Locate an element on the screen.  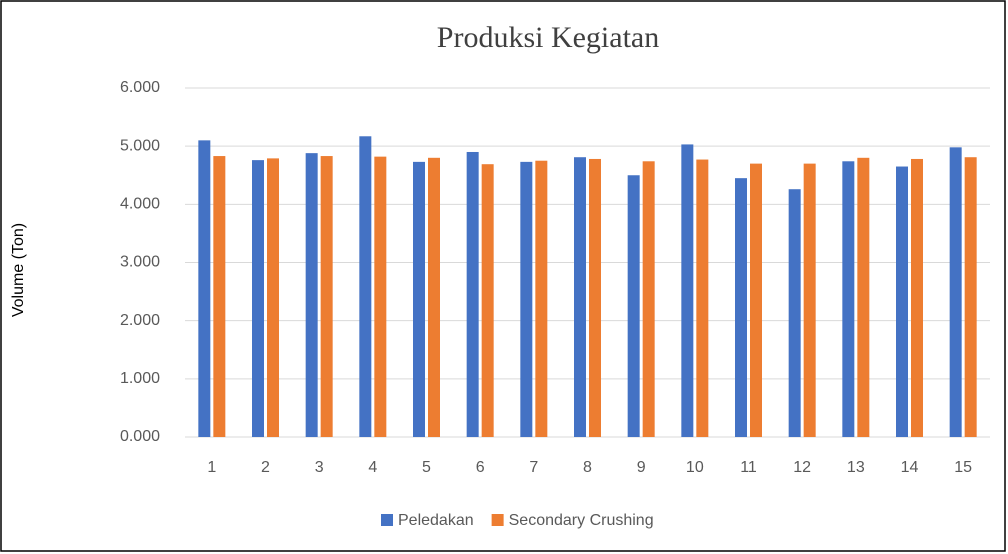
y-tick-label: 0.000 is located at coordinates (140, 436).